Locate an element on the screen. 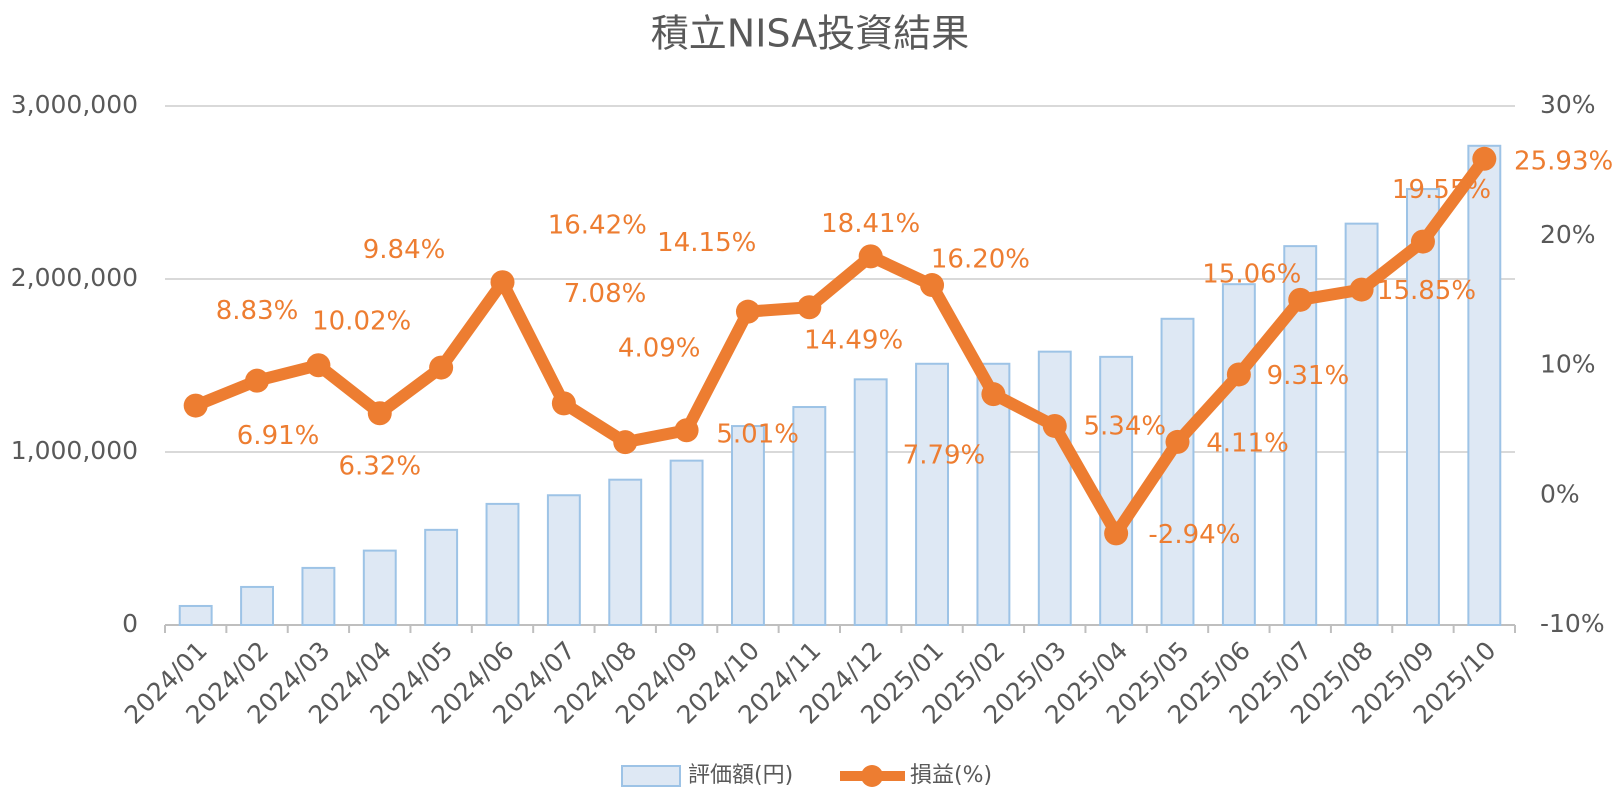  y-tick-label: 3,000,000 is located at coordinates (74, 104).